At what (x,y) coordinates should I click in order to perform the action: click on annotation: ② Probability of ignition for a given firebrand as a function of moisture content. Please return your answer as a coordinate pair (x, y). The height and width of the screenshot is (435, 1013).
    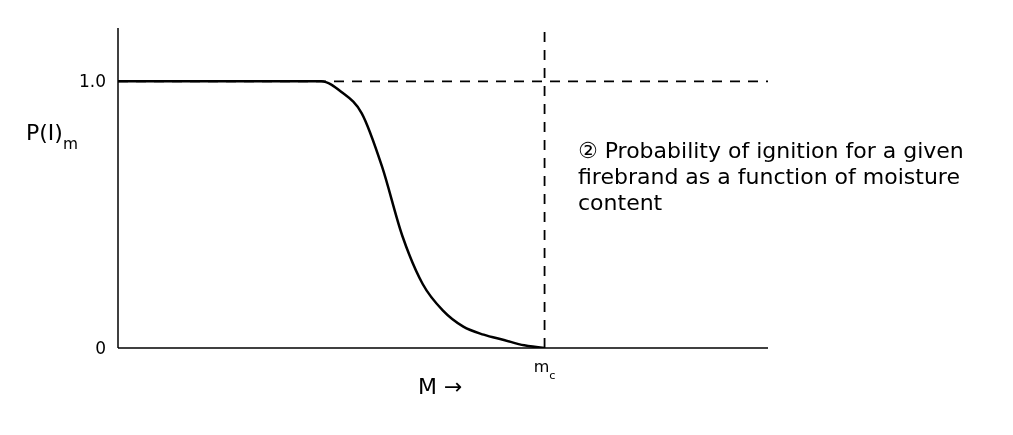
    Looking at the image, I should click on (771, 177).